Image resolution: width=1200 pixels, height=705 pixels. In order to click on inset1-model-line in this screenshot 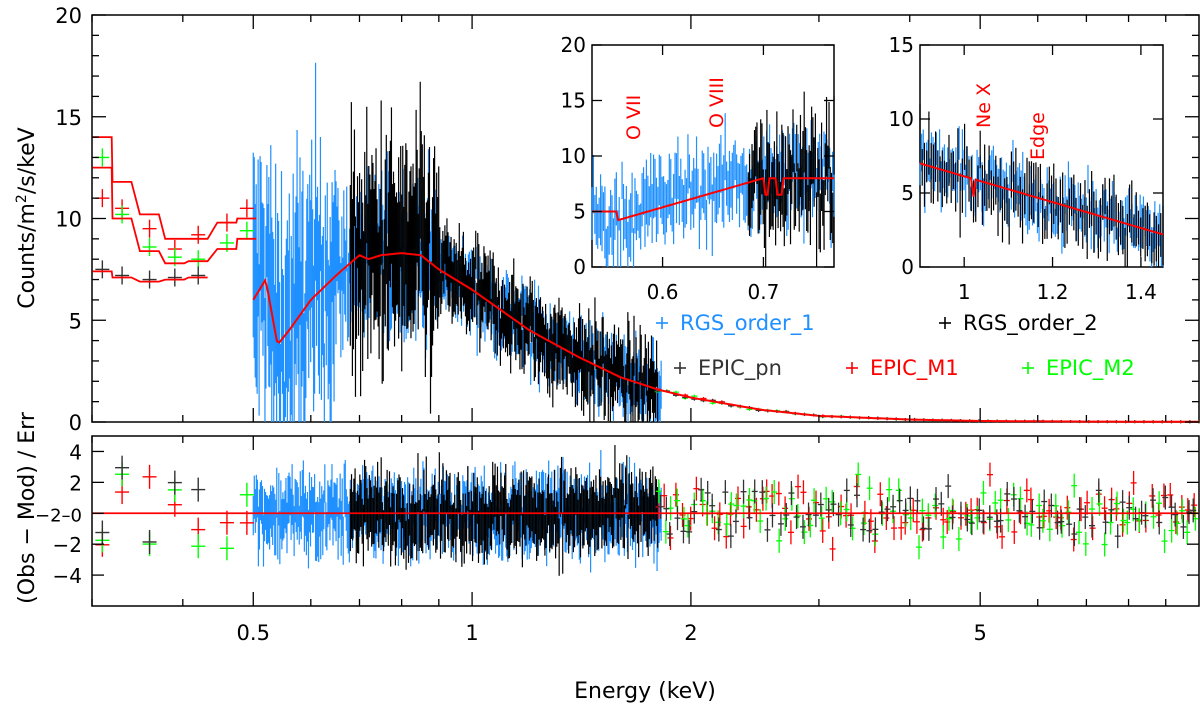, I will do `click(713, 199)`.